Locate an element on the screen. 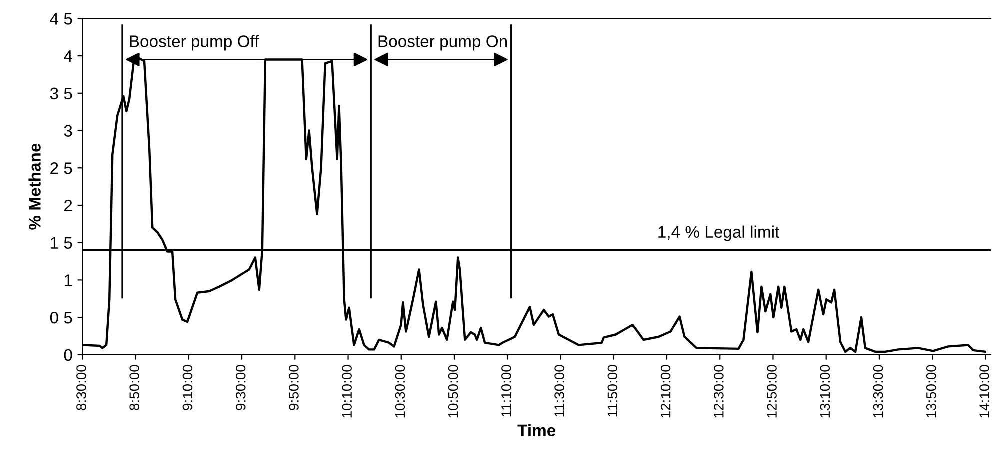  annotation: Booster pump On is located at coordinates (443, 43).